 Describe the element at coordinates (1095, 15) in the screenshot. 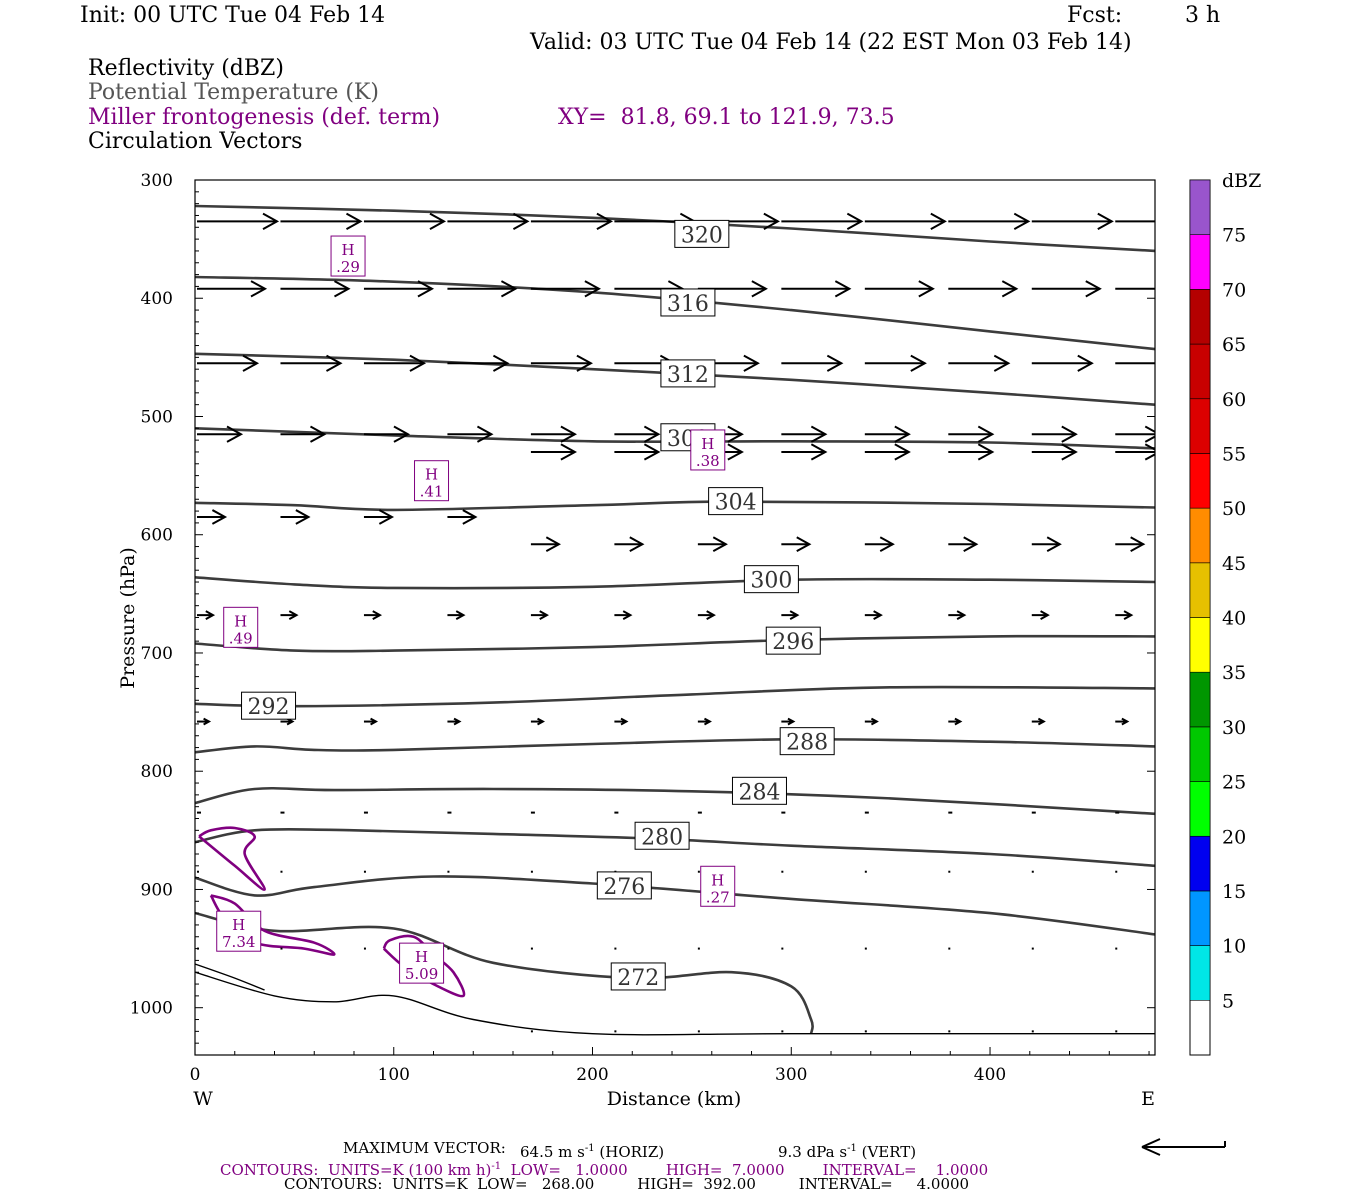

I see `forecast-label: Fcst:` at that location.